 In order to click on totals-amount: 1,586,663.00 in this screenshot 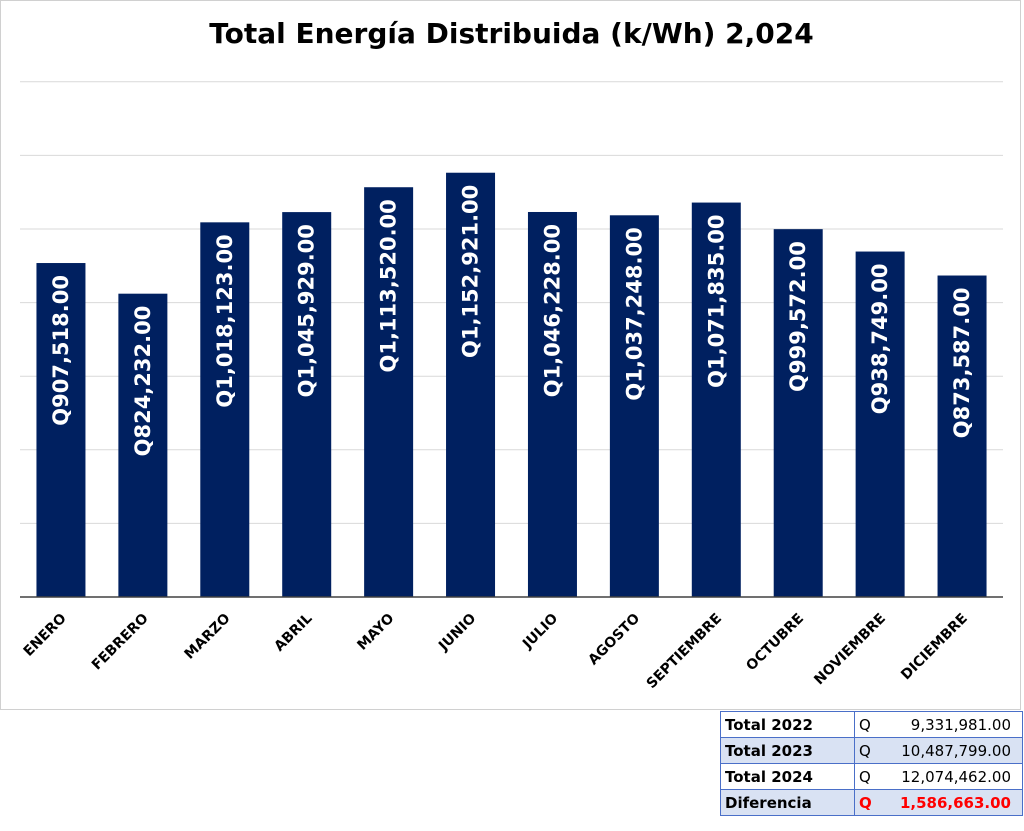, I will do `click(955, 802)`.